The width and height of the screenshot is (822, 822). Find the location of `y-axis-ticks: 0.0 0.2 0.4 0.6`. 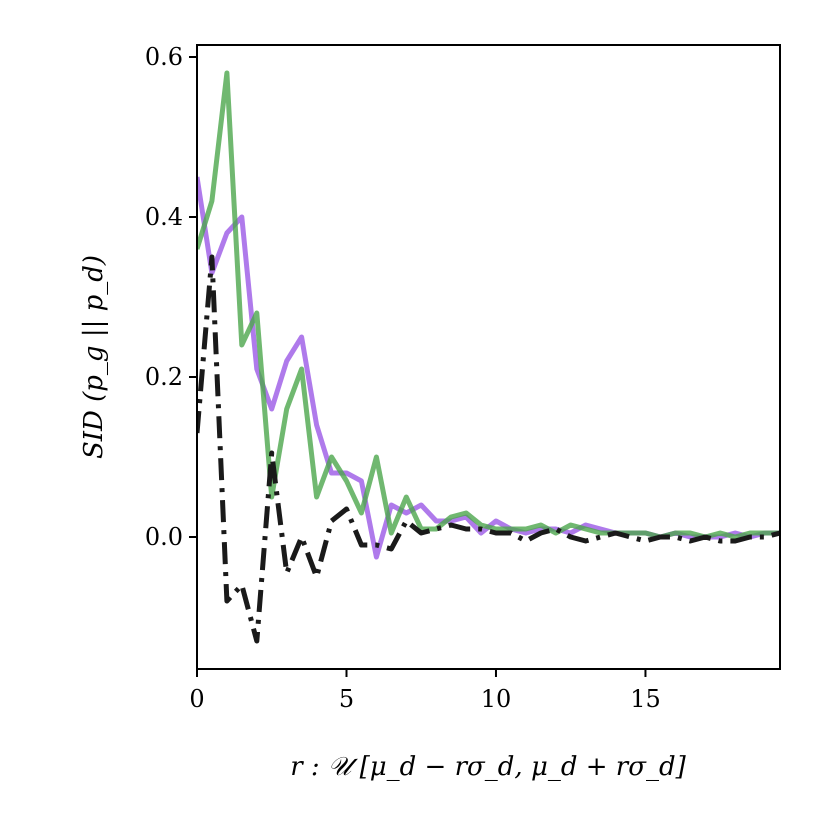

y-axis-ticks: 0.0 0.2 0.4 0.6 is located at coordinates (171, 297).